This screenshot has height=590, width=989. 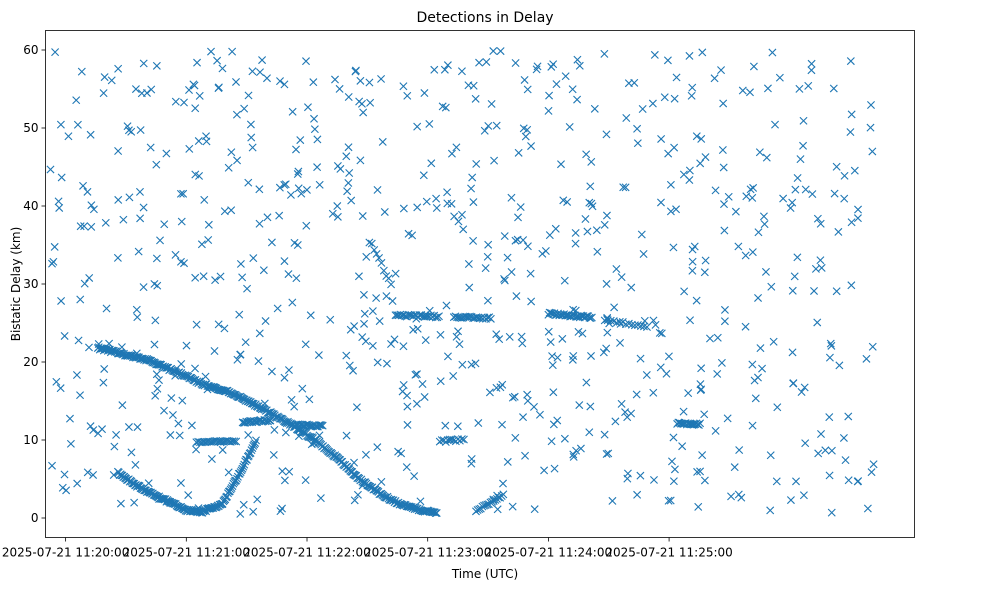 I want to click on x-tick-label: 2025-07-21 11:25:00, so click(x=668, y=553).